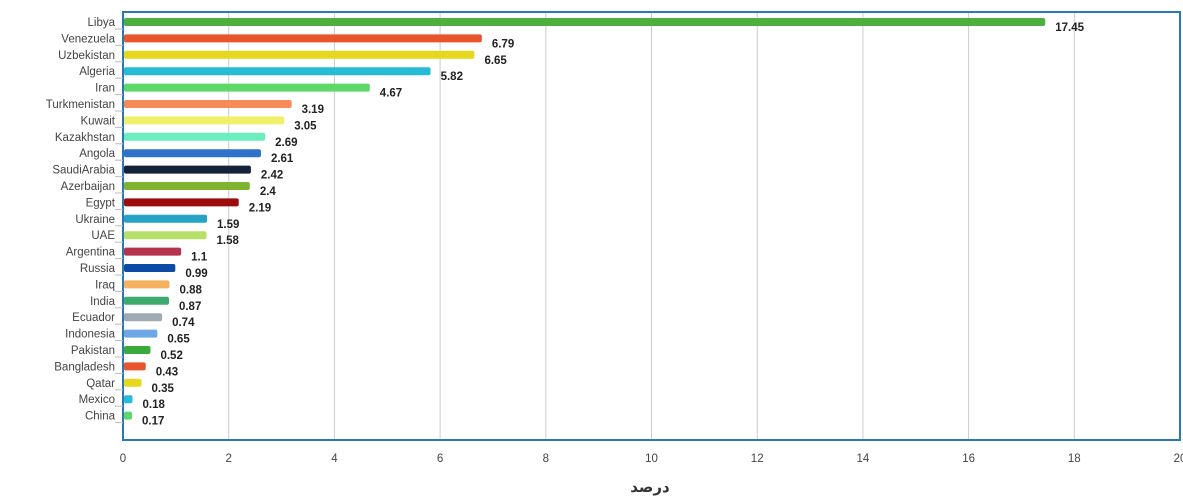 Image resolution: width=1183 pixels, height=498 pixels. What do you see at coordinates (100, 417) in the screenshot?
I see `category-label: China` at bounding box center [100, 417].